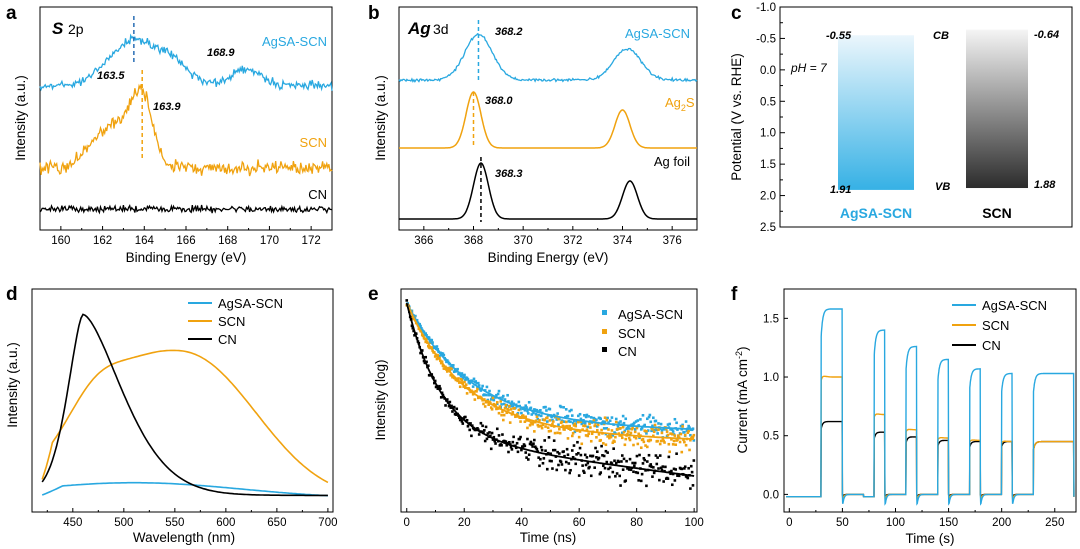  Describe the element at coordinates (72, 523) in the screenshot. I see `x-tick-label: 450` at that location.